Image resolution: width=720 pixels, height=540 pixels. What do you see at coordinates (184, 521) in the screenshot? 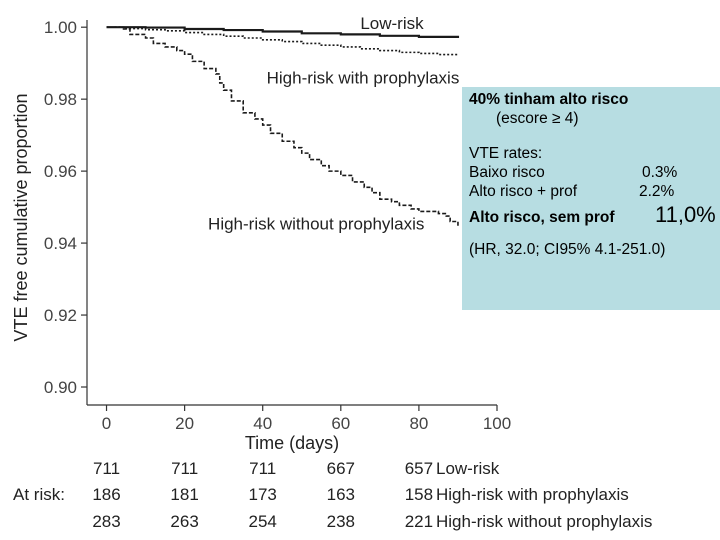
I see `at-risk-count: 263` at bounding box center [184, 521].